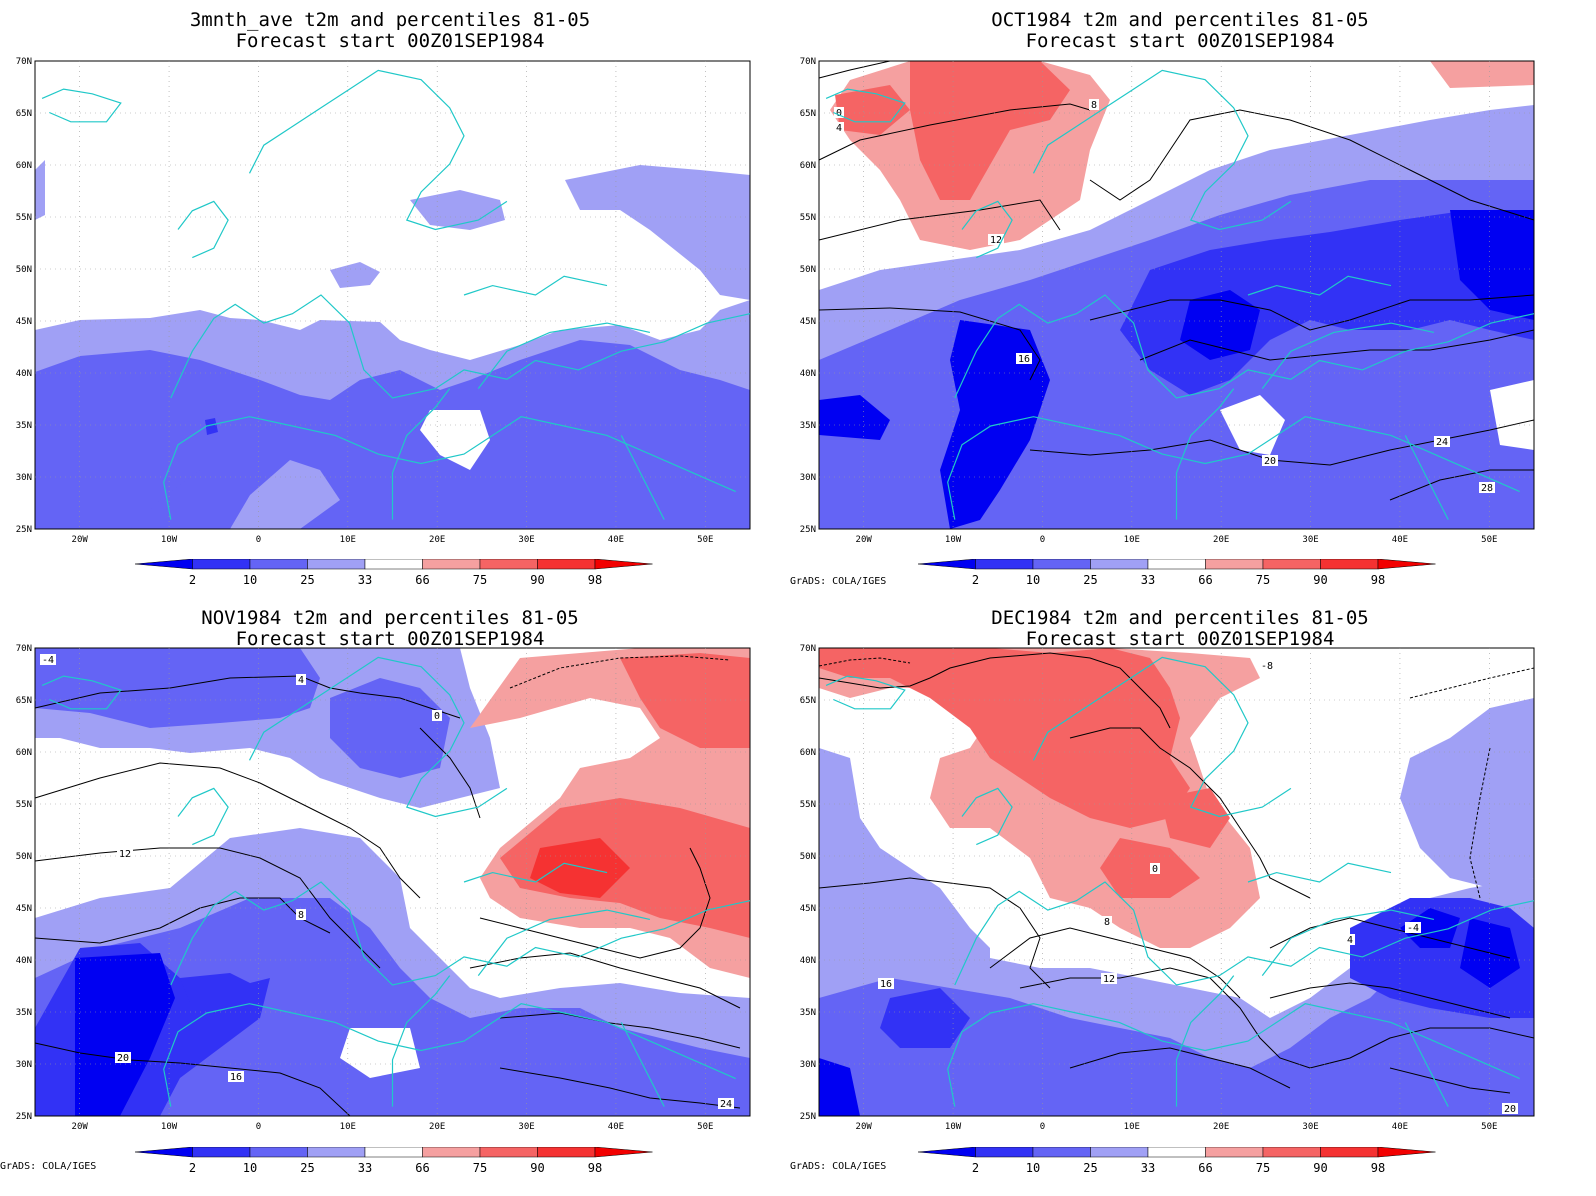 Image resolution: width=1596 pixels, height=1196 pixels. I want to click on lon-label: 10W, so click(169, 1127).